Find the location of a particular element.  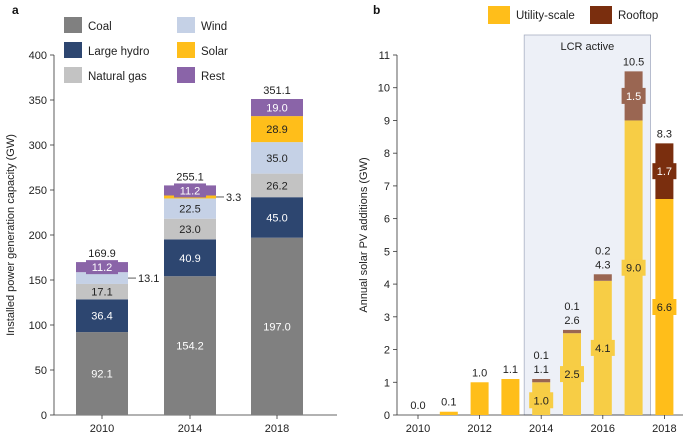

panel-a-legend-swatch-large-hydro is located at coordinates (73, 50).